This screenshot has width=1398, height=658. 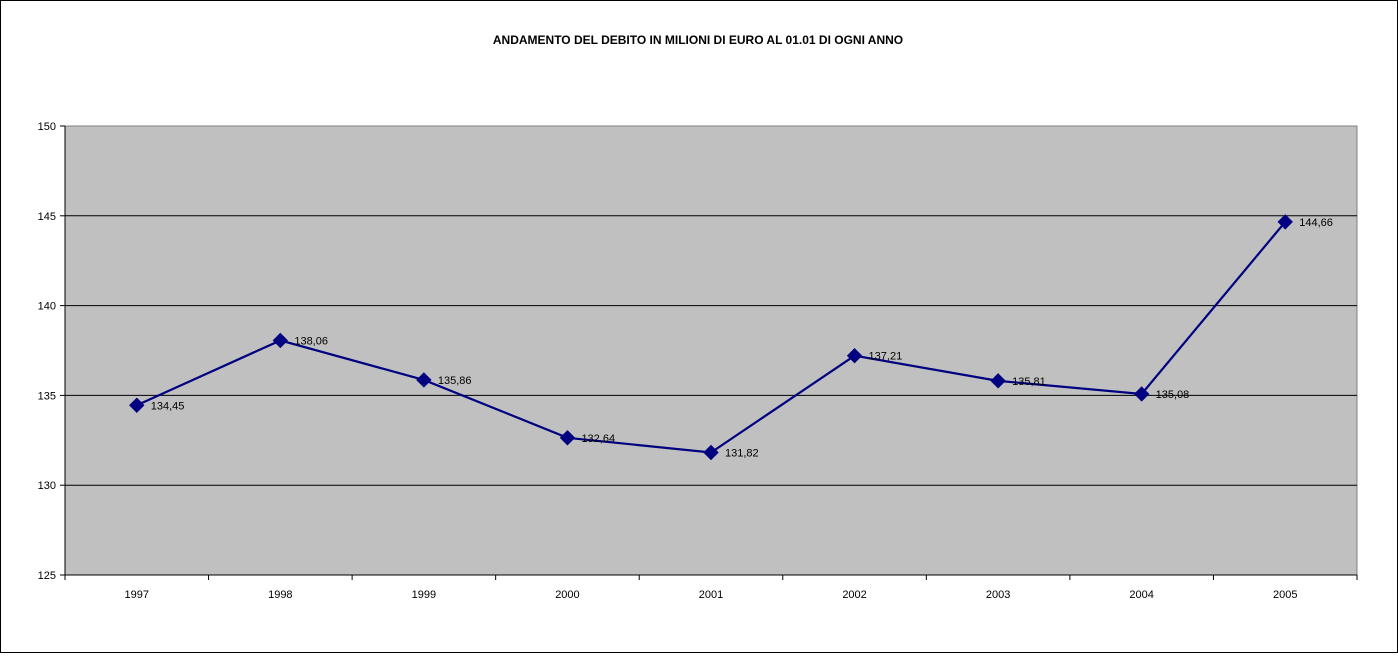 I want to click on data-label-2000: 132,64, so click(x=598, y=439).